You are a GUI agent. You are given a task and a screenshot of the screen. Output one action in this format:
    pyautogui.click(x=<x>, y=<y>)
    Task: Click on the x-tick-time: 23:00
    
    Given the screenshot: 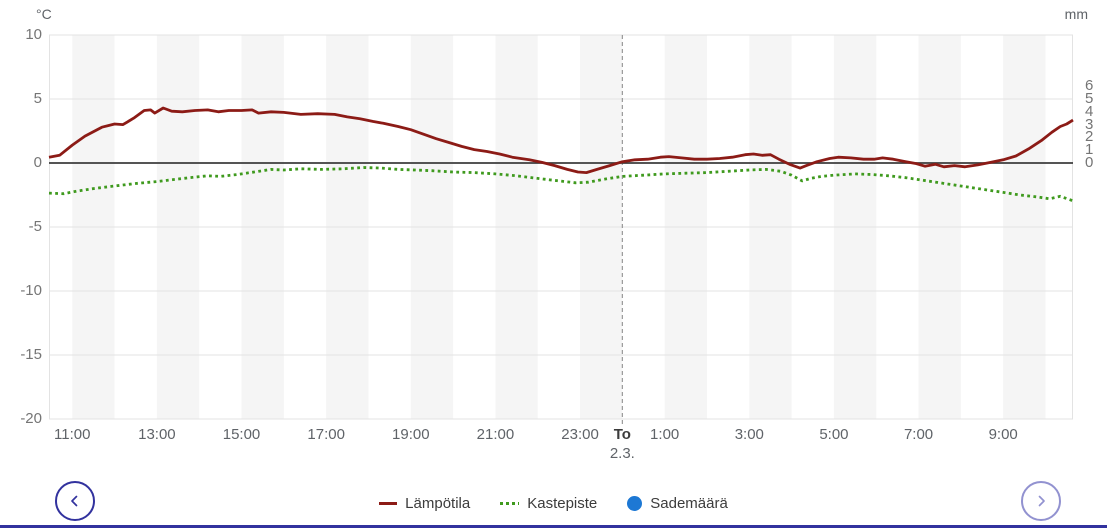 What is the action you would take?
    pyautogui.click(x=580, y=434)
    